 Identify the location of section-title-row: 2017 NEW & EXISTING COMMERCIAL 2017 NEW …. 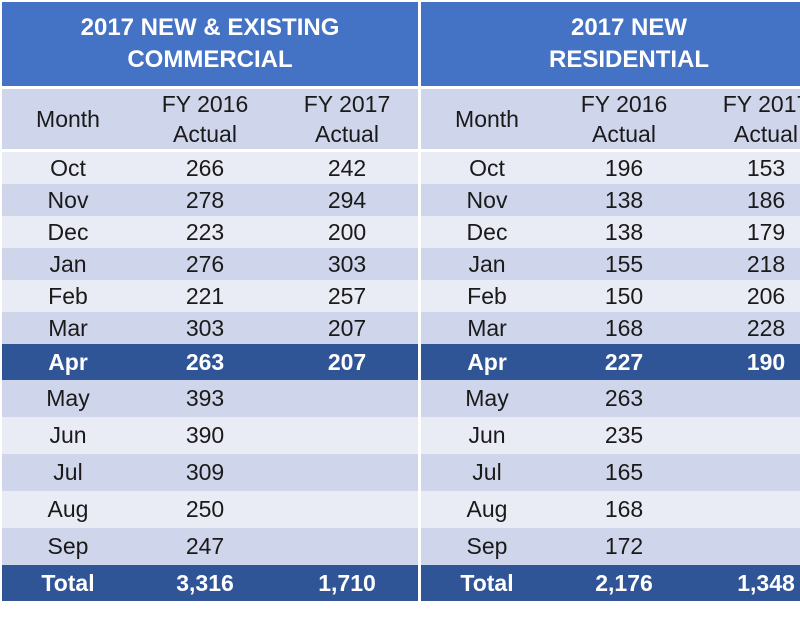
(401, 45).